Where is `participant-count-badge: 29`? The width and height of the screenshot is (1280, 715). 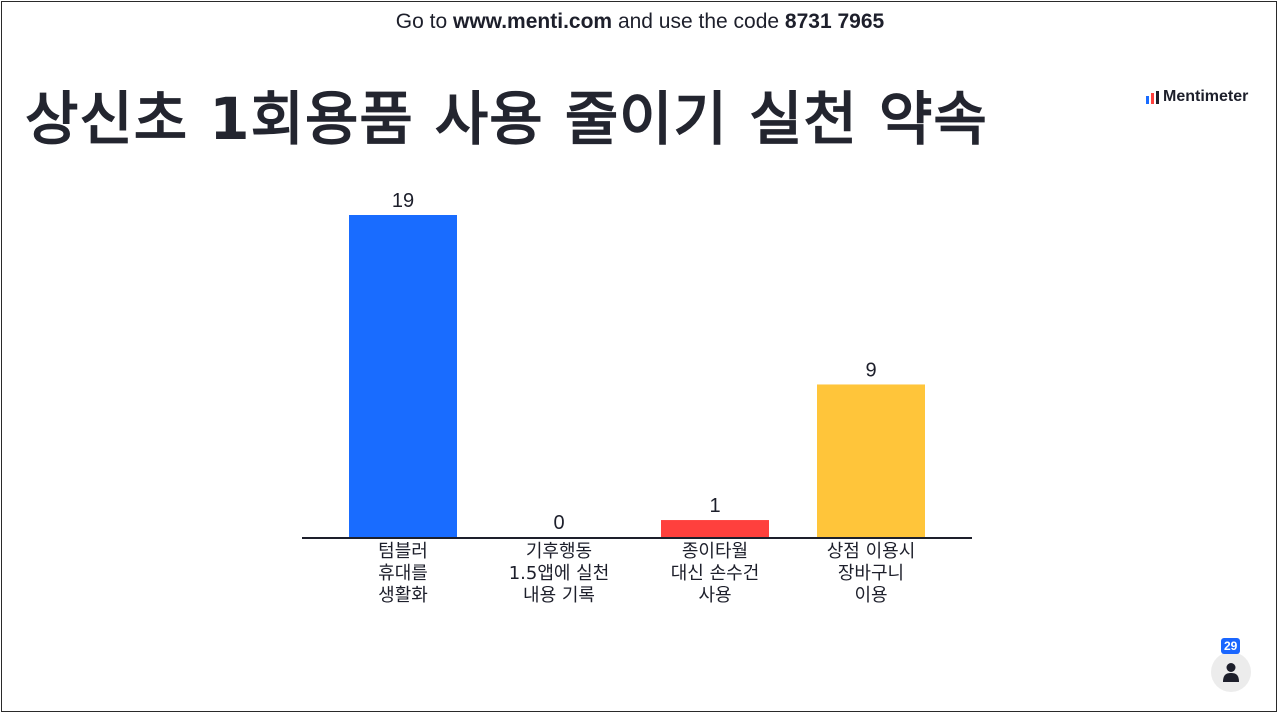
participant-count-badge: 29 is located at coordinates (1231, 646).